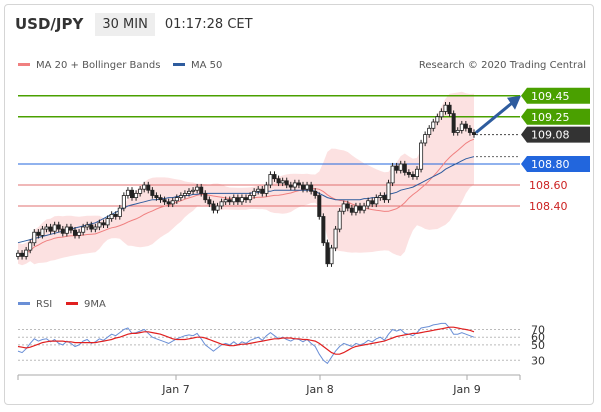 This screenshot has width=601, height=412. Describe the element at coordinates (550, 164) in the screenshot. I see `level-tag-label-4: 108.80` at that location.